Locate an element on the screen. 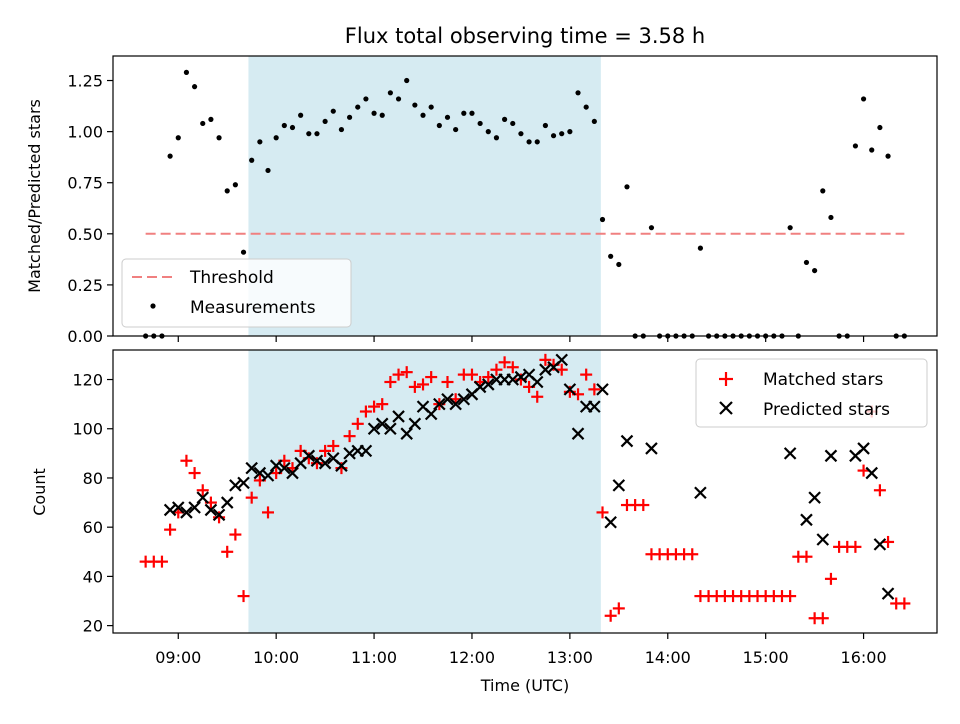 The image size is (960, 724). x-tick-label: 13:00 is located at coordinates (570, 657).